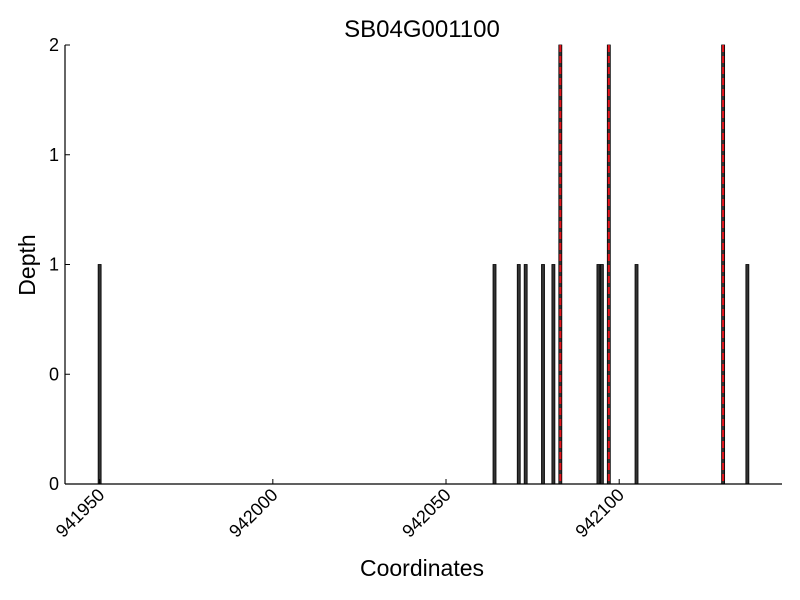  What do you see at coordinates (59, 264) in the screenshot?
I see `y-ticks: 0 0 1 1 2` at bounding box center [59, 264].